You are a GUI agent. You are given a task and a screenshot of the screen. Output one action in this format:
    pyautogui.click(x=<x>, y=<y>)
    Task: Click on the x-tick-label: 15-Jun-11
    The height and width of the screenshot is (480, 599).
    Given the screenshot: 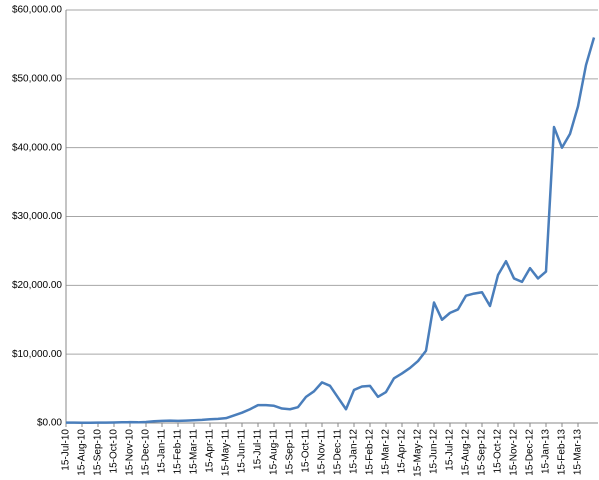 What is the action you would take?
    pyautogui.click(x=242, y=451)
    